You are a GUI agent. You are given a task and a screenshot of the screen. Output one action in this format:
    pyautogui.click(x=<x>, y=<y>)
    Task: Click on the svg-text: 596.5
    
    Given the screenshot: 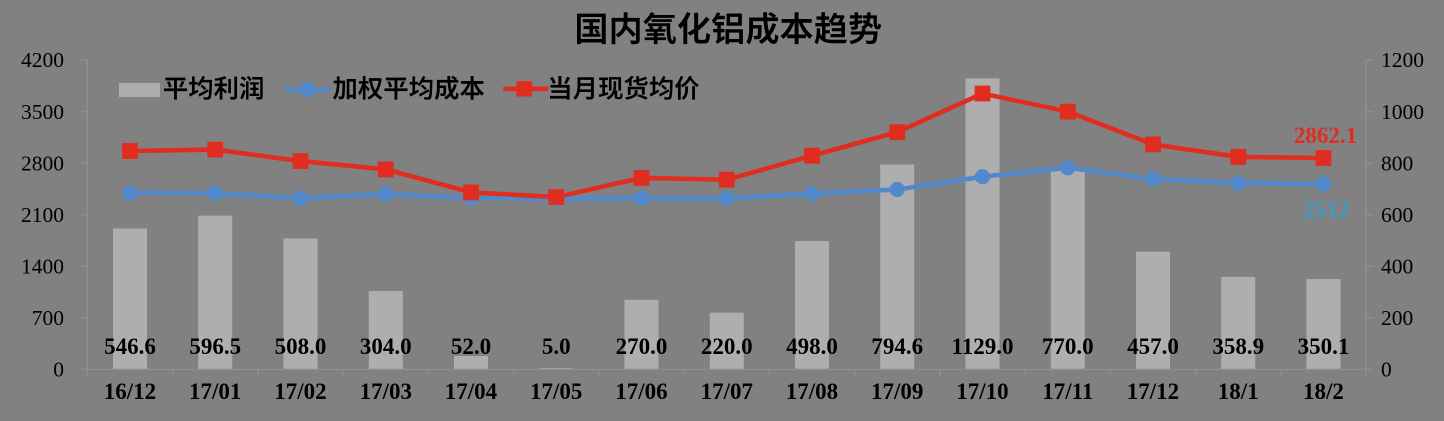 What is the action you would take?
    pyautogui.click(x=215, y=346)
    